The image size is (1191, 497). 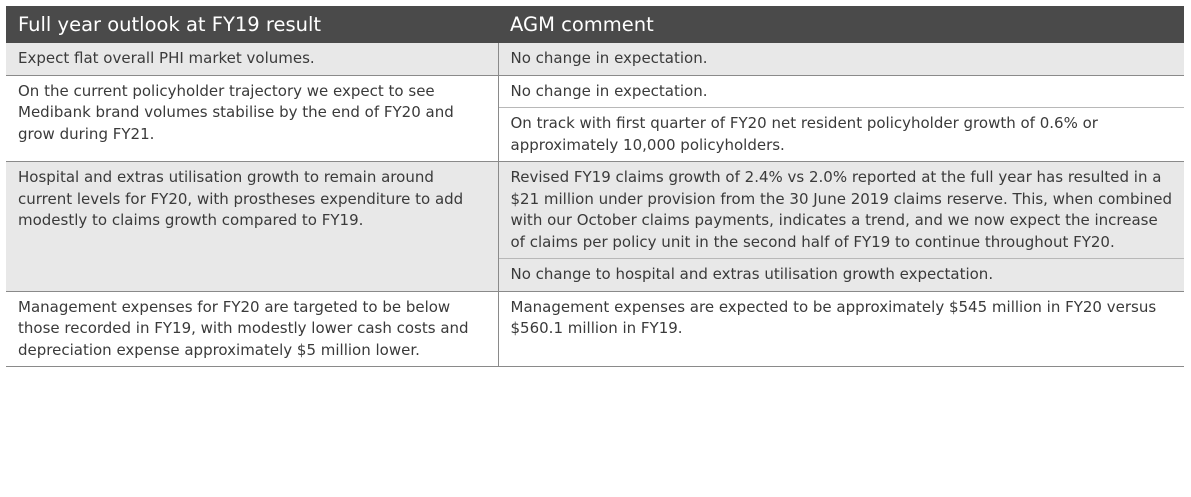 I want to click on comment-cell: No change in expectation., so click(x=841, y=59).